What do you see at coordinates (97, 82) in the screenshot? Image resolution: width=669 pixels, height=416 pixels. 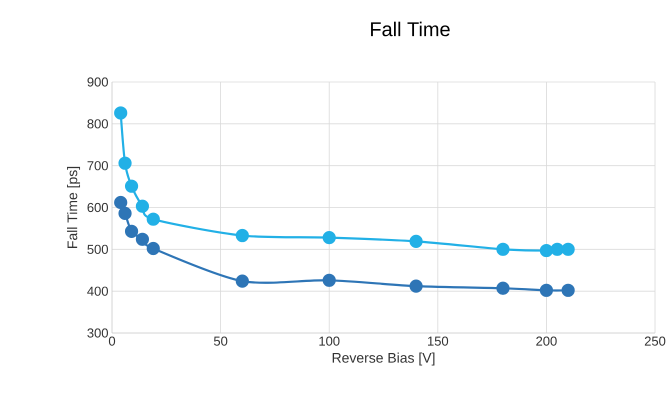 I see `y-tick-label: 900` at bounding box center [97, 82].